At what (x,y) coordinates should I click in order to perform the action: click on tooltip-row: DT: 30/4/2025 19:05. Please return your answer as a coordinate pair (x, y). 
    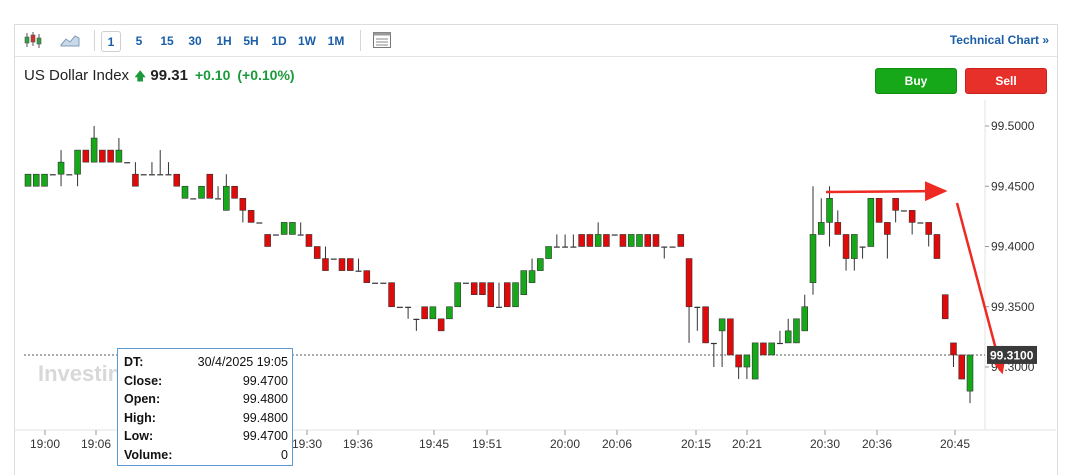
    Looking at the image, I should click on (206, 362).